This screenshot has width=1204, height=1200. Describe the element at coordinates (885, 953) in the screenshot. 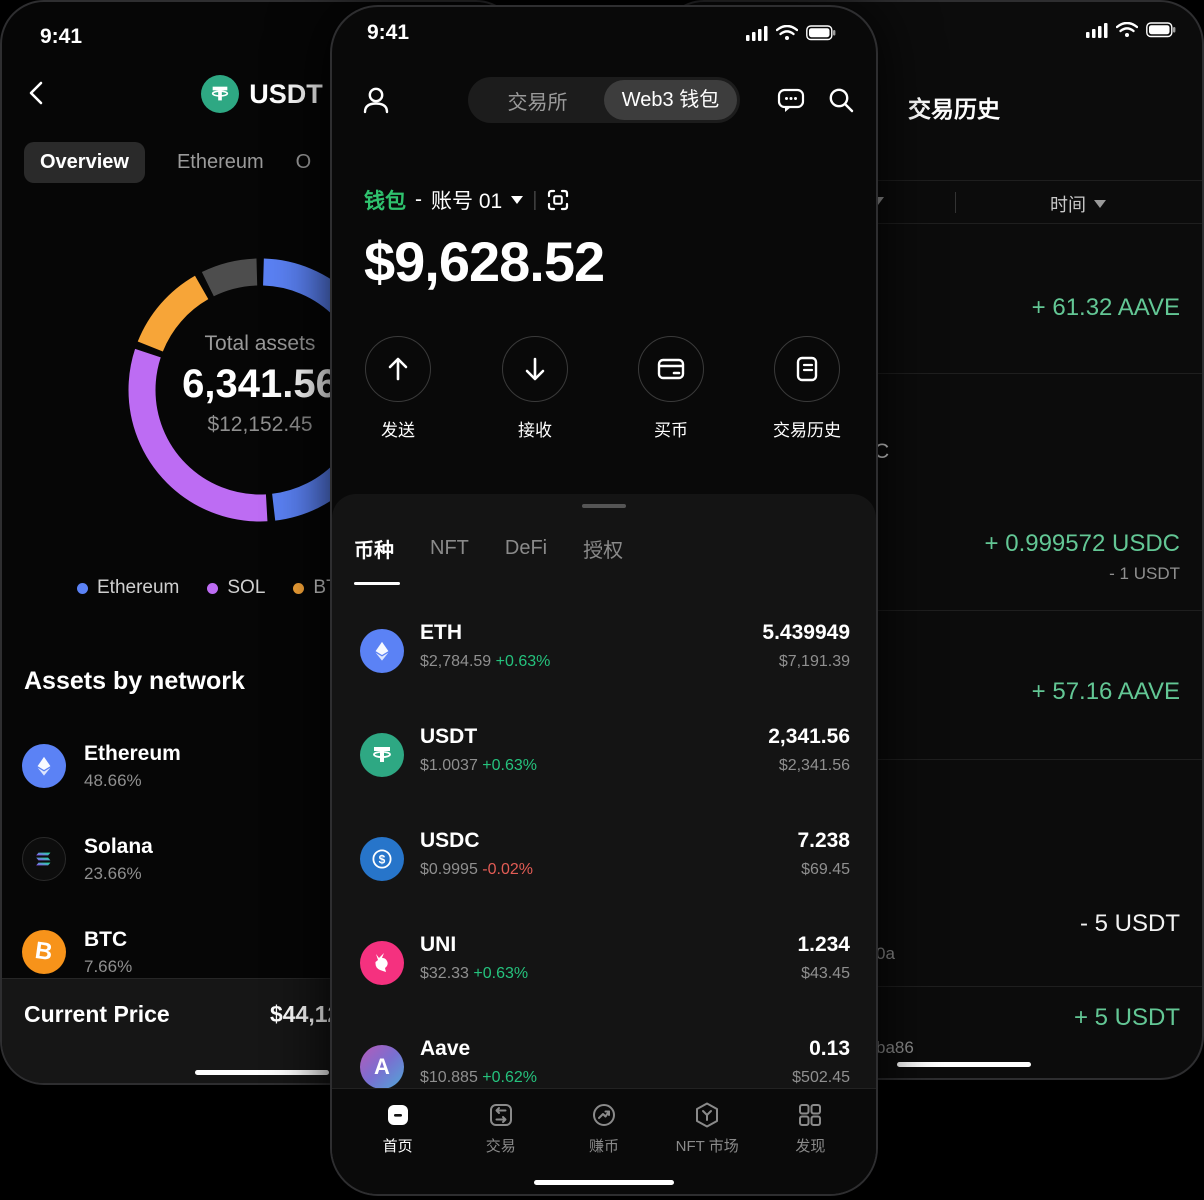

I see `tx-address-fragment: 0a` at that location.